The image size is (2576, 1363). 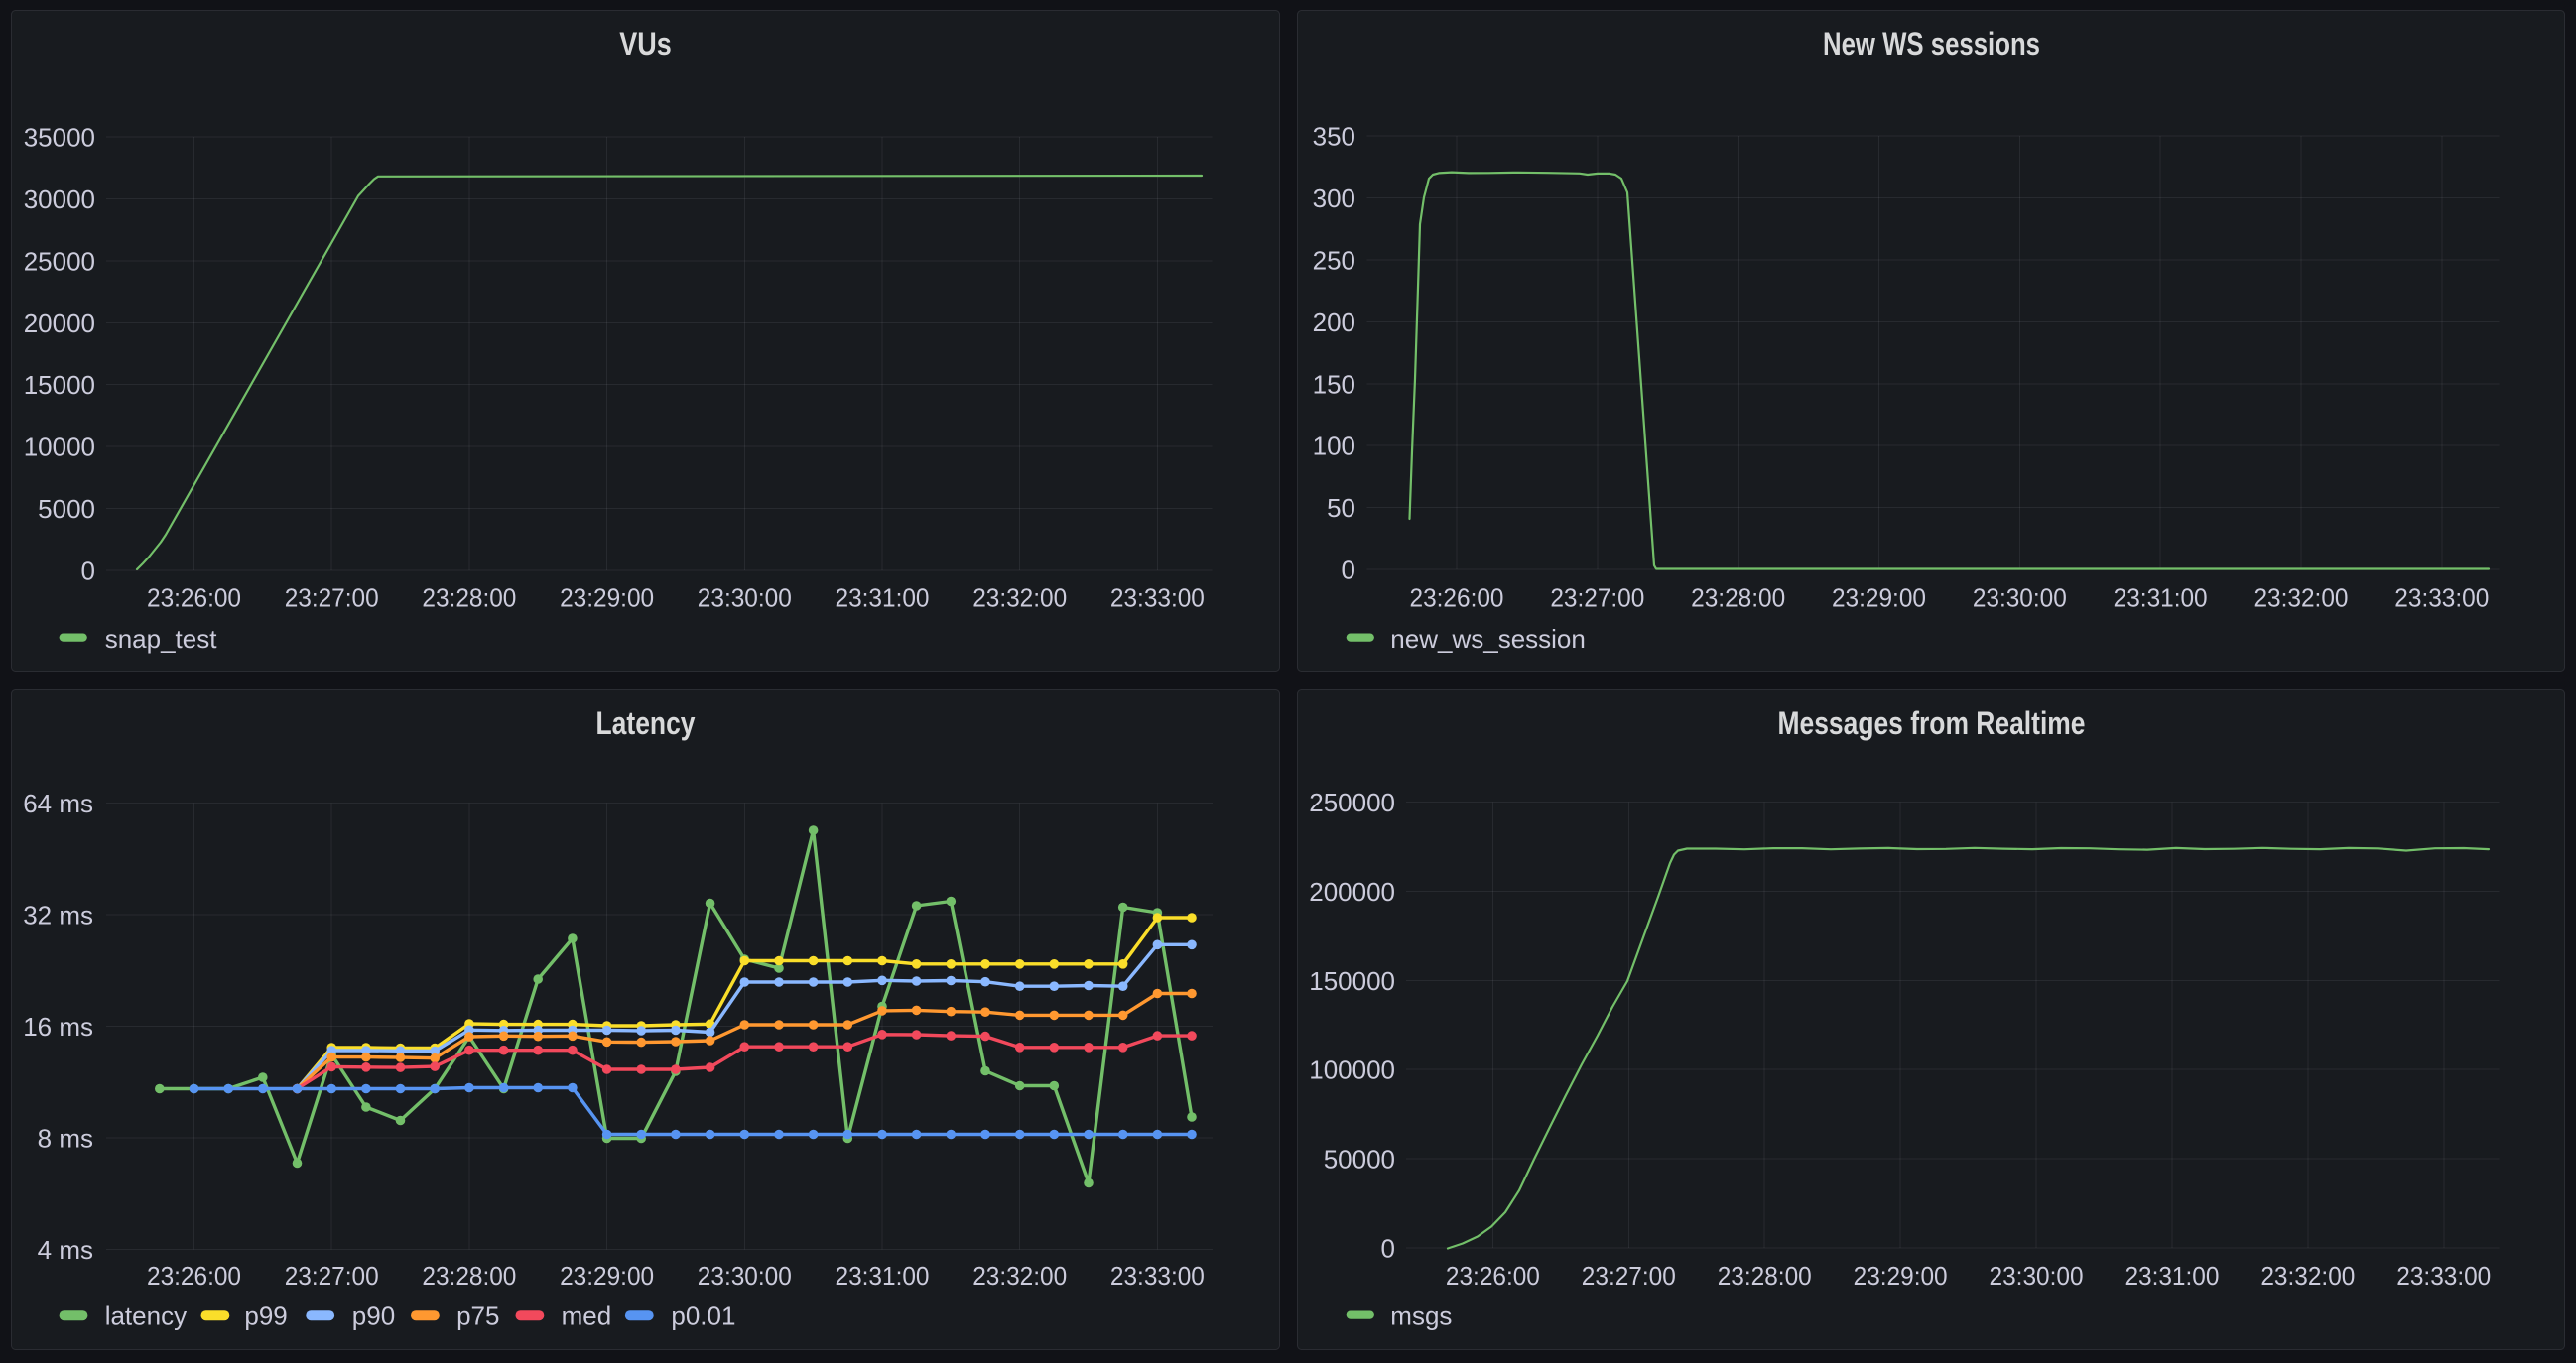 I want to click on svg-text: msgs, so click(x=1421, y=1316).